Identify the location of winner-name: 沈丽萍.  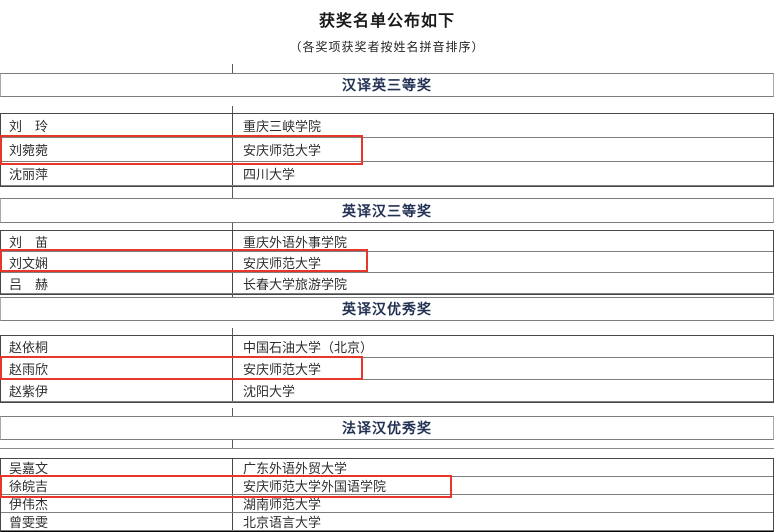
(117, 173).